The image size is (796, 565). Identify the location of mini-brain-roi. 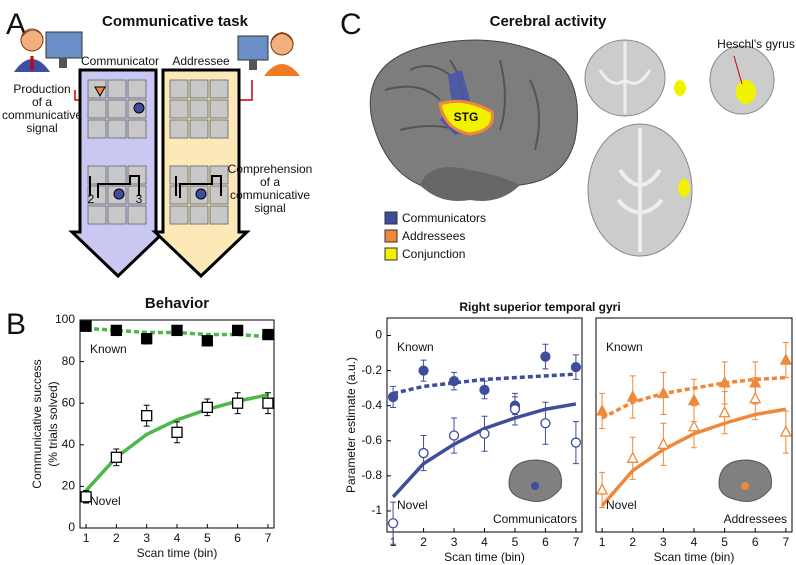
(535, 486).